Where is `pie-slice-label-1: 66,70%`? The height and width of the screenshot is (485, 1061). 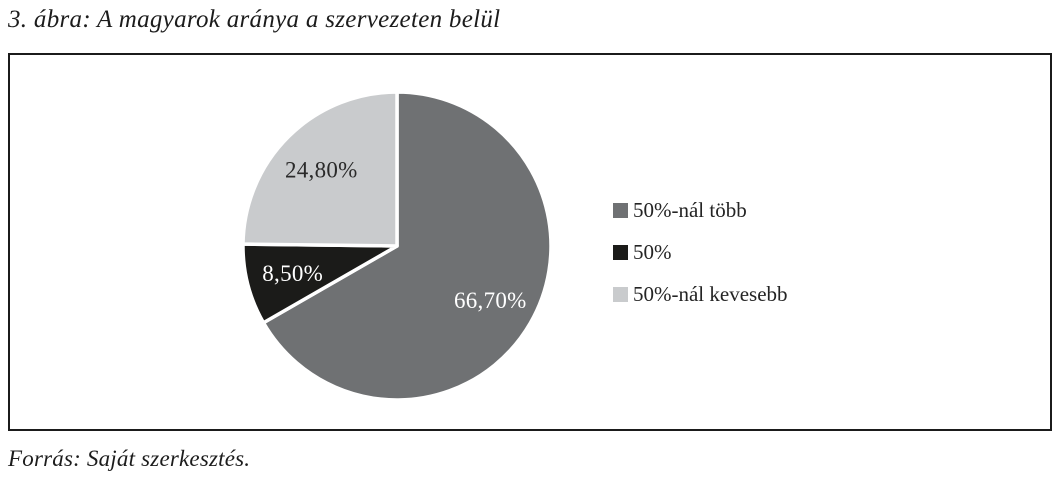
pie-slice-label-1: 66,70% is located at coordinates (490, 300).